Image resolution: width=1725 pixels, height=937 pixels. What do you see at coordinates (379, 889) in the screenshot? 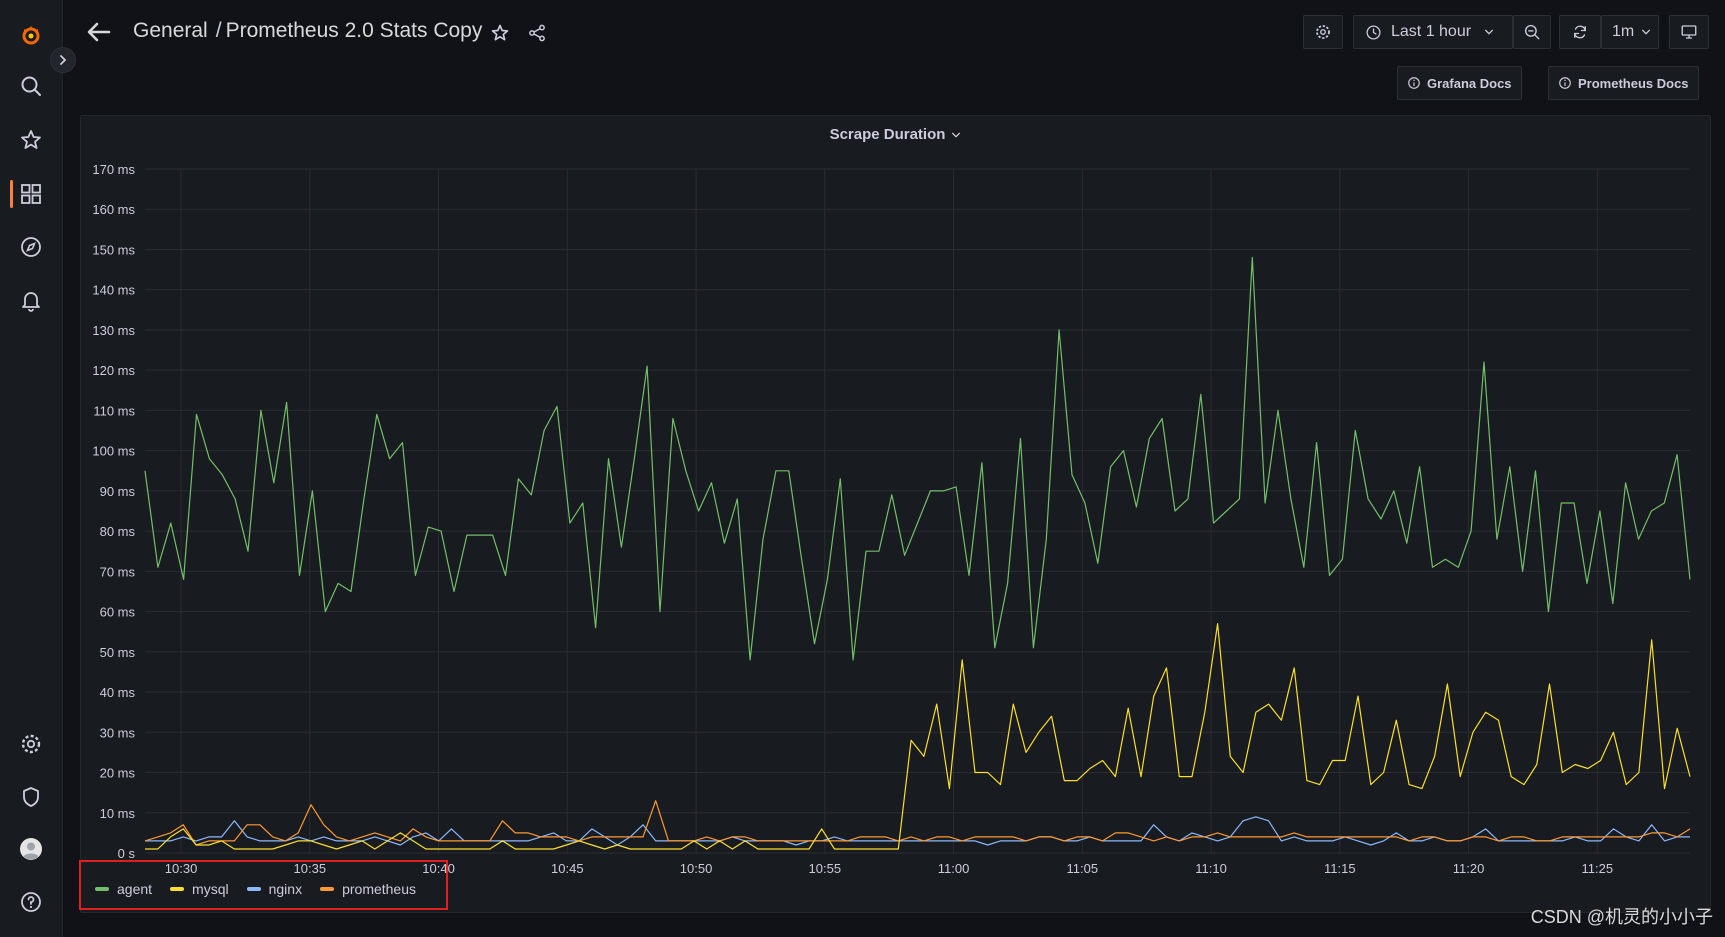
I see `legend-label: prometheus` at bounding box center [379, 889].